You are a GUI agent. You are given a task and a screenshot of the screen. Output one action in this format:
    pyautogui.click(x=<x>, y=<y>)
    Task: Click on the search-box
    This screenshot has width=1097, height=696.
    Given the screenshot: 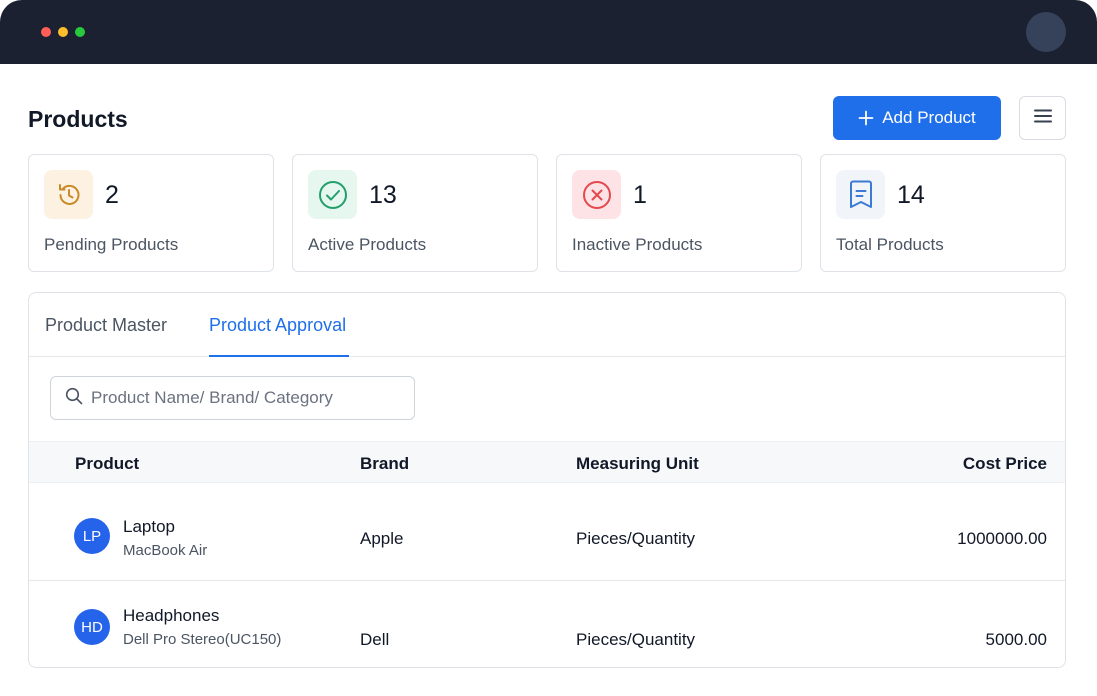 What is the action you would take?
    pyautogui.click(x=232, y=398)
    